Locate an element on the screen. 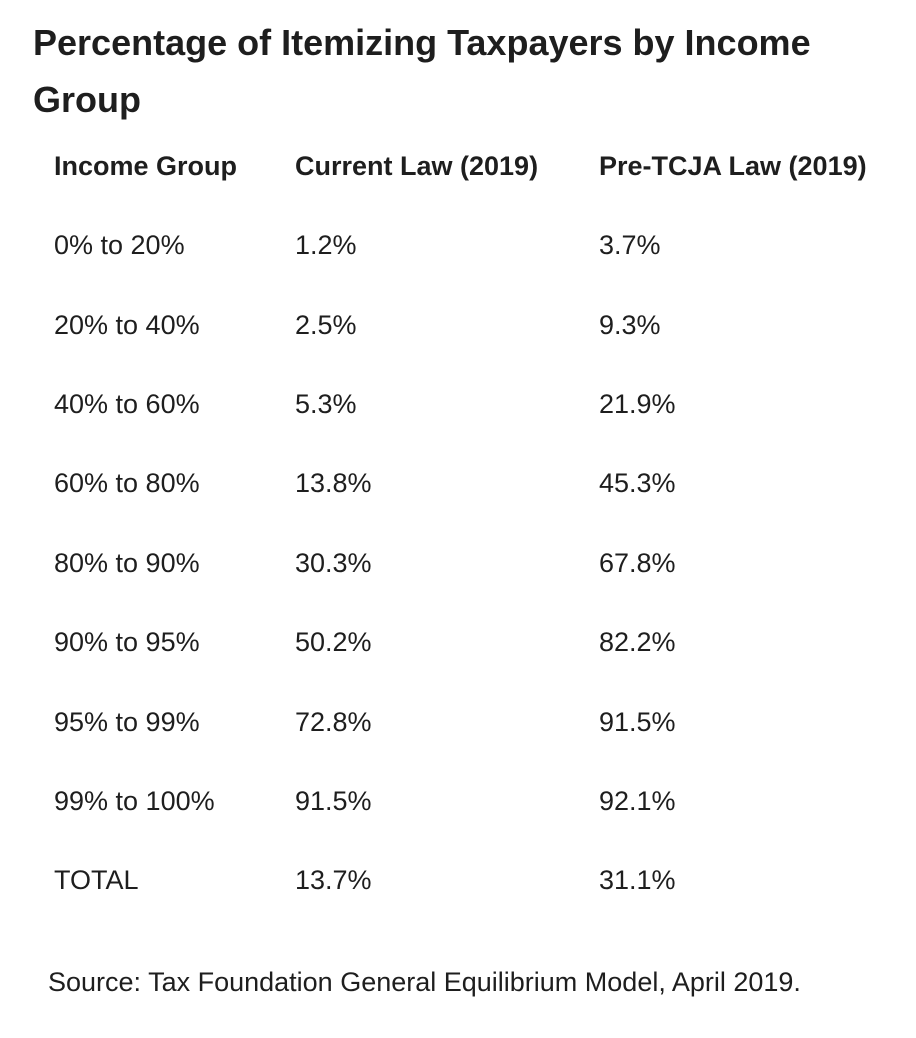 Image resolution: width=916 pixels, height=1038 pixels. cell-current-law: 13.7% is located at coordinates (333, 880).